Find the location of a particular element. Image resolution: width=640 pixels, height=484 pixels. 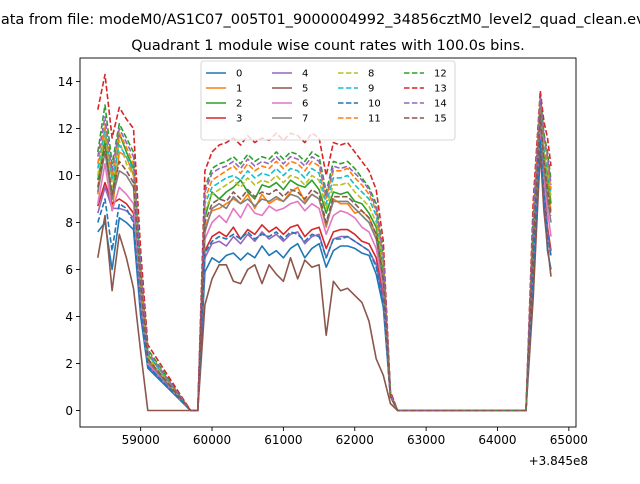

x-tick-label: 62000 is located at coordinates (355, 440).